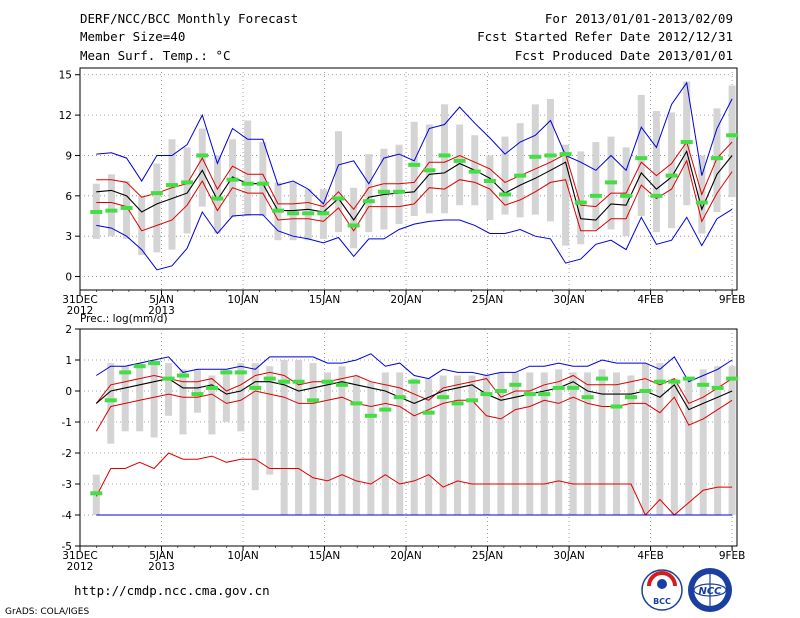 The height and width of the screenshot is (618, 800). Describe the element at coordinates (124, 319) in the screenshot. I see `precipitation-panel-label: Prec.: log(mm/d)` at that location.